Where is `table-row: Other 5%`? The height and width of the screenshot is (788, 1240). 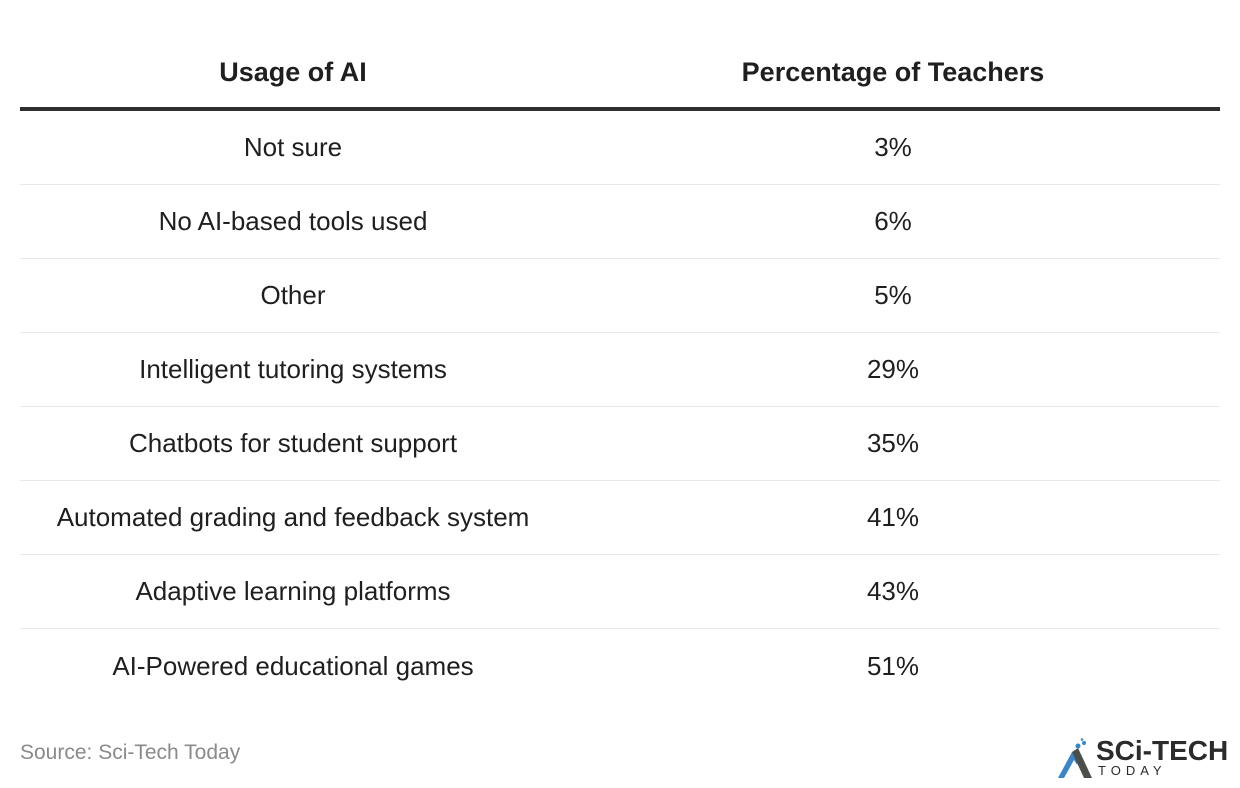 table-row: Other 5% is located at coordinates (620, 296).